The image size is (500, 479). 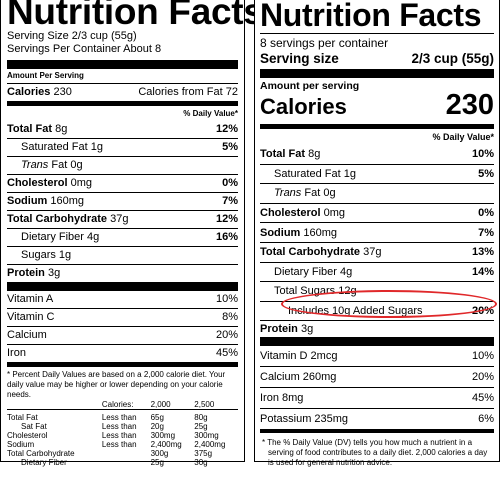 What do you see at coordinates (203, 453) in the screenshot?
I see `dv-table-cell: 375g` at bounding box center [203, 453].